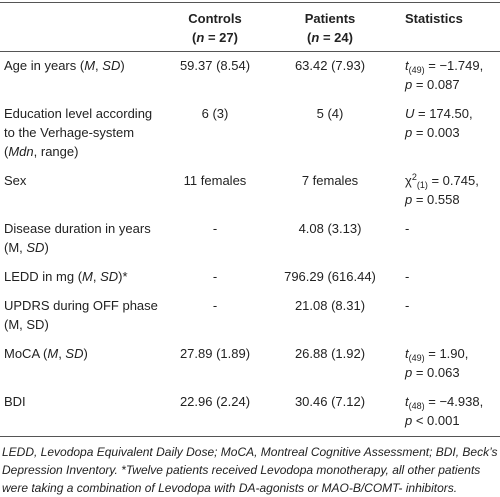 Image resolution: width=500 pixels, height=497 pixels. I want to click on text-run: UPDRS during OFF phase (M, SD), so click(81, 315).